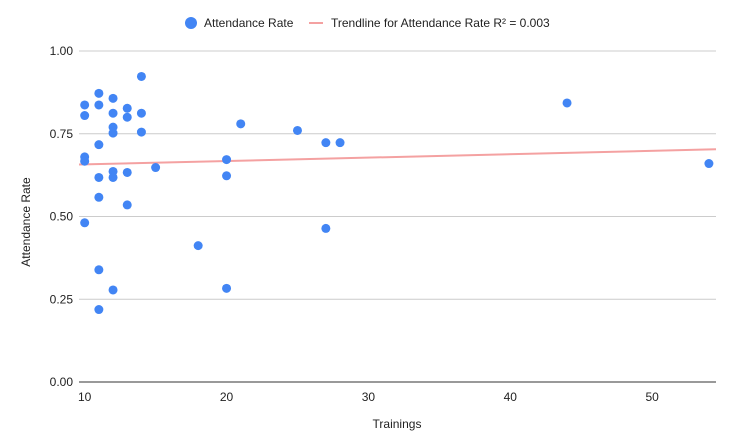  What do you see at coordinates (62, 382) in the screenshot?
I see `y-tick-label: 0.00` at bounding box center [62, 382].